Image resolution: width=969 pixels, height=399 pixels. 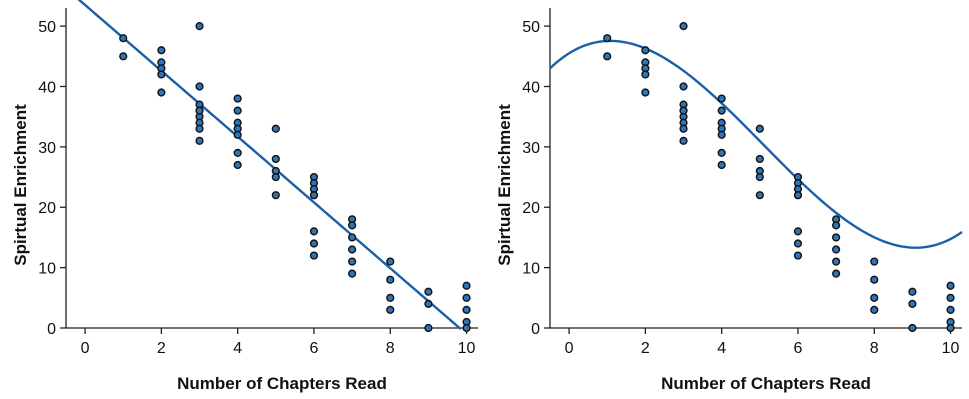 I want to click on x-tick-label: 0, so click(x=85, y=348).